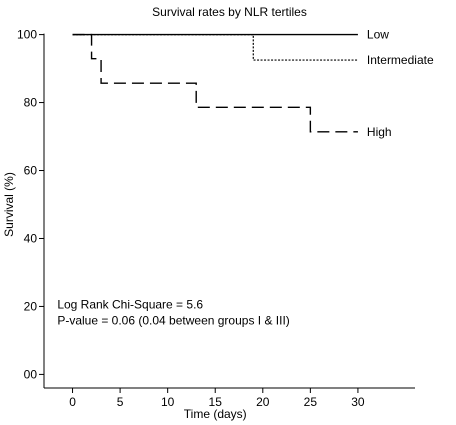  I want to click on y-tick-label: 20, so click(31, 306).